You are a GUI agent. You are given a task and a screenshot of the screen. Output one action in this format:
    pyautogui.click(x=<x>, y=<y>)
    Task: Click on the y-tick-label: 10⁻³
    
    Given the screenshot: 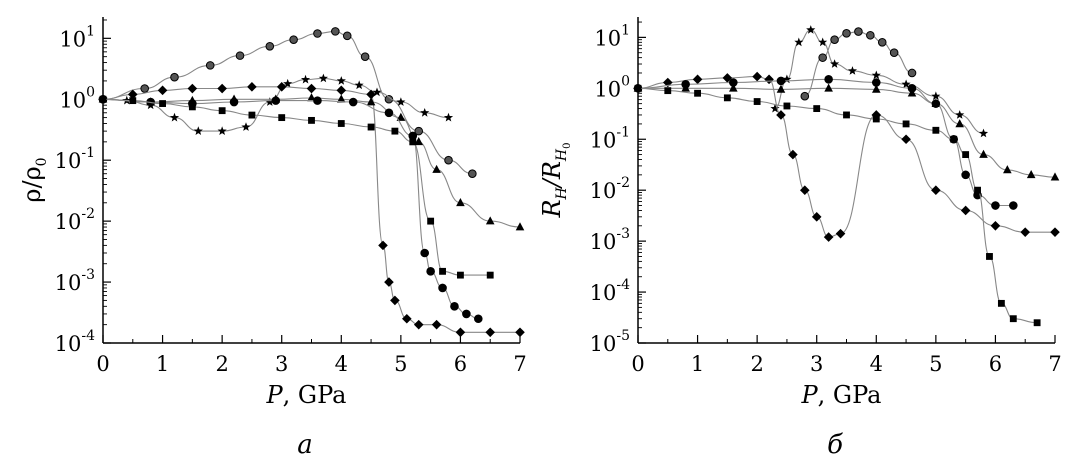 What is the action you would take?
    pyautogui.click(x=610, y=240)
    